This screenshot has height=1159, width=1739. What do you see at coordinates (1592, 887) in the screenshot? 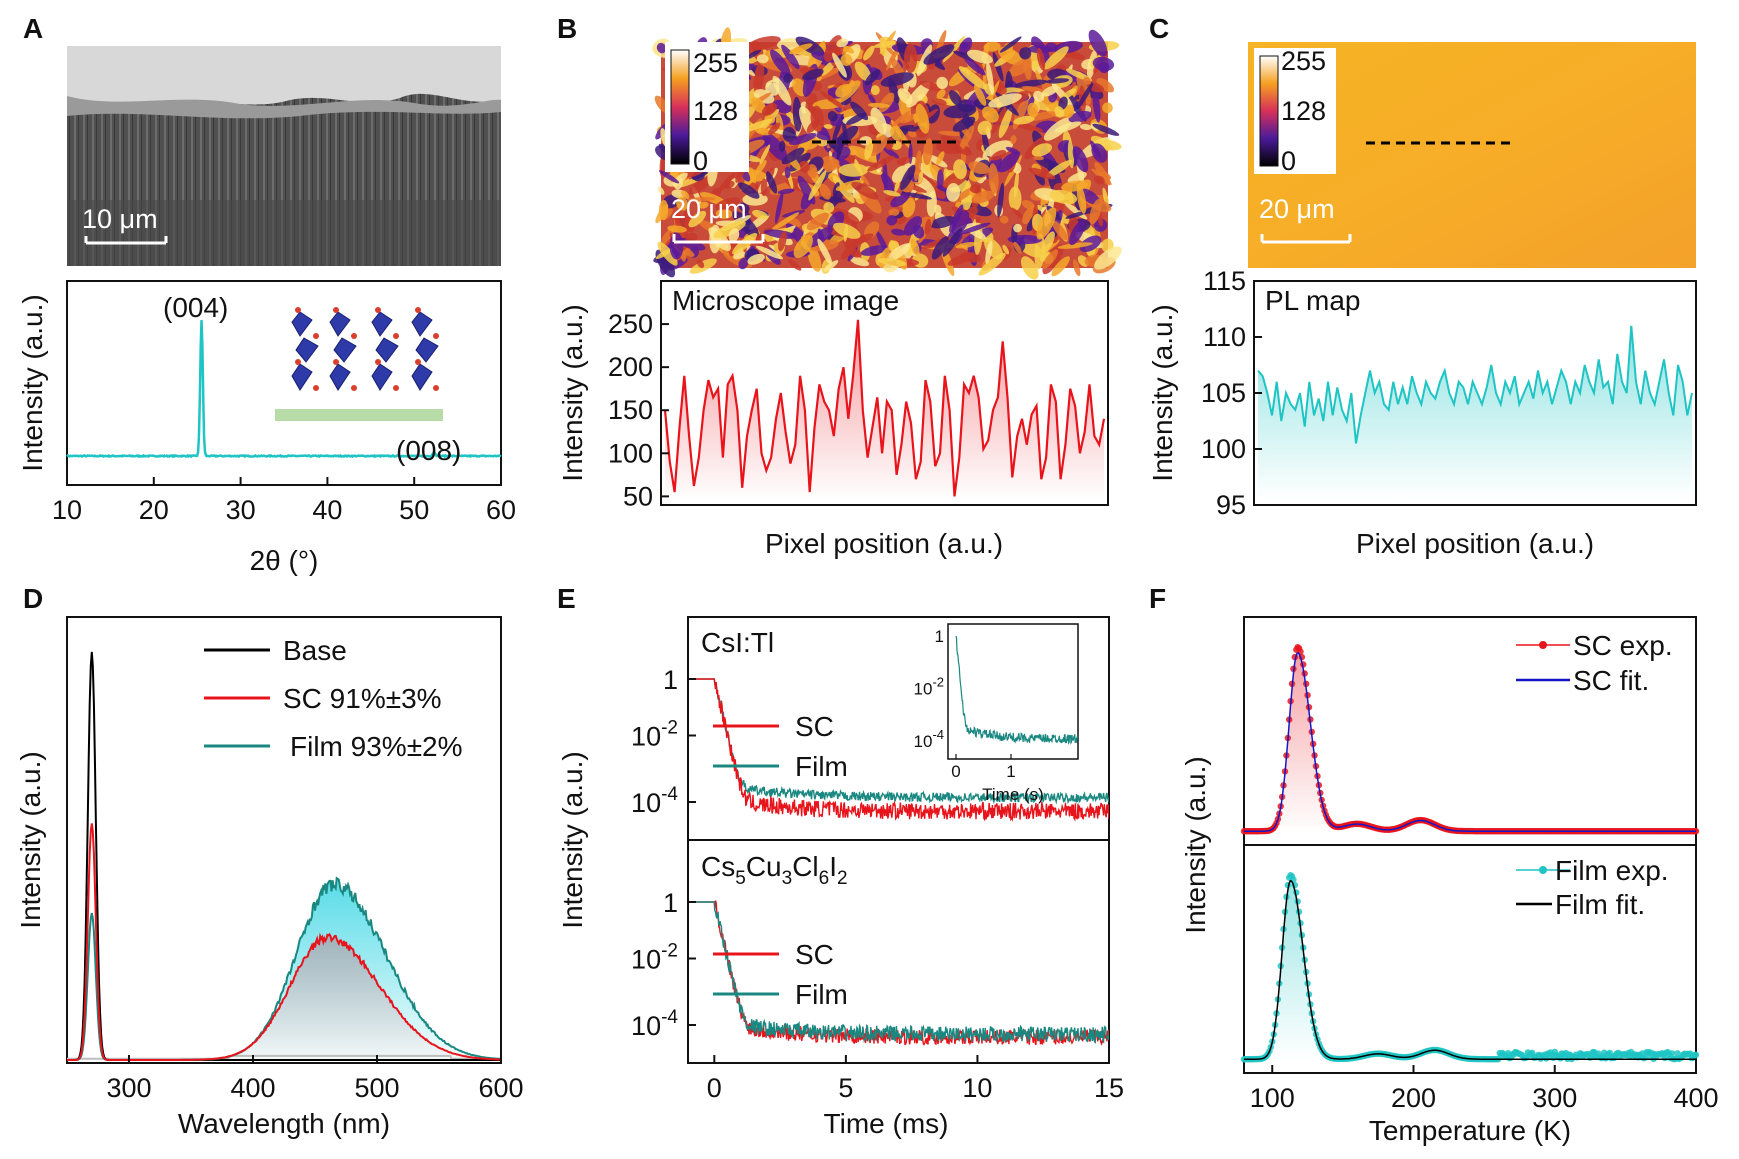
I see `legend-f-bottom: Film exp. Film fit.` at bounding box center [1592, 887].